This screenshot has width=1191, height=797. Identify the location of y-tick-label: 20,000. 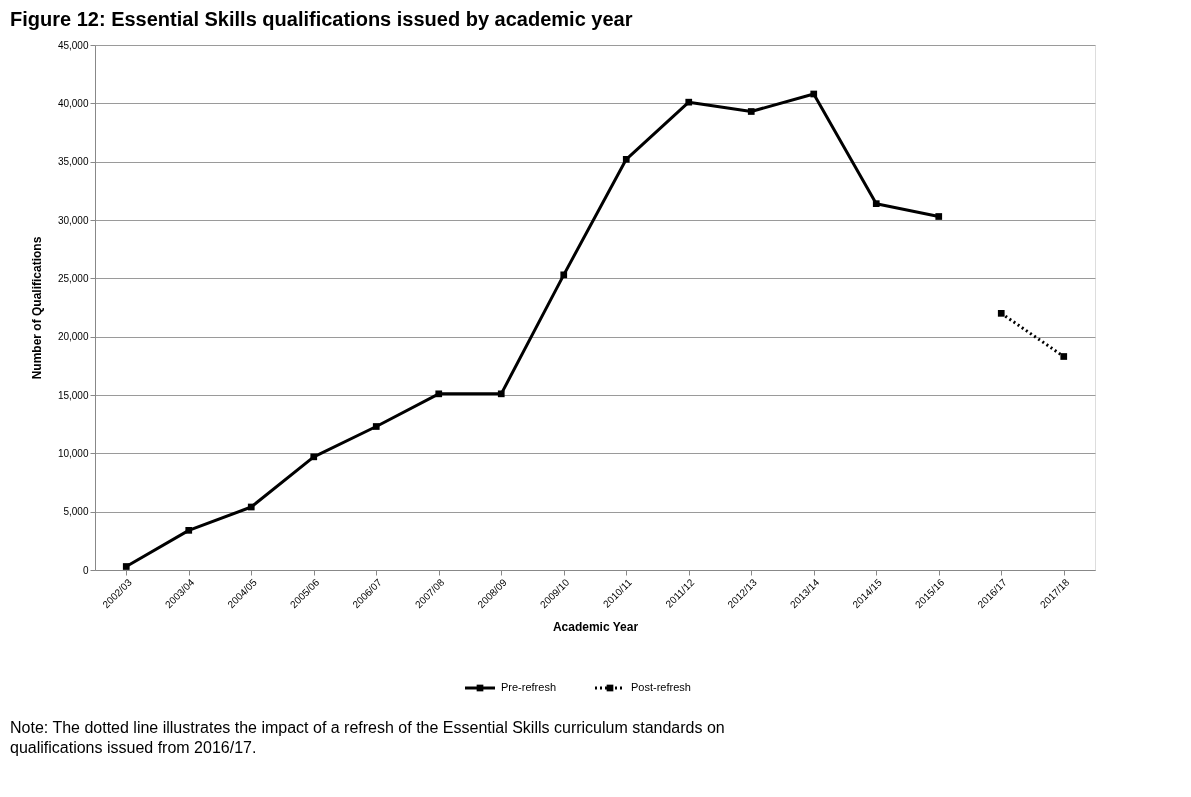
(73, 337).